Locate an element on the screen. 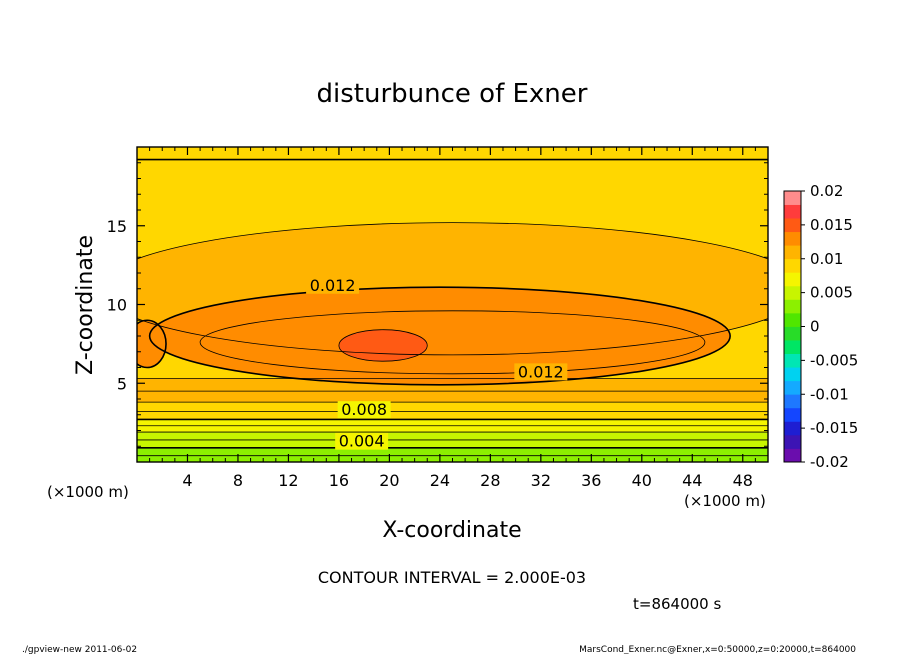 This screenshot has width=904, height=654. x-tick-label: 20 is located at coordinates (389, 480).